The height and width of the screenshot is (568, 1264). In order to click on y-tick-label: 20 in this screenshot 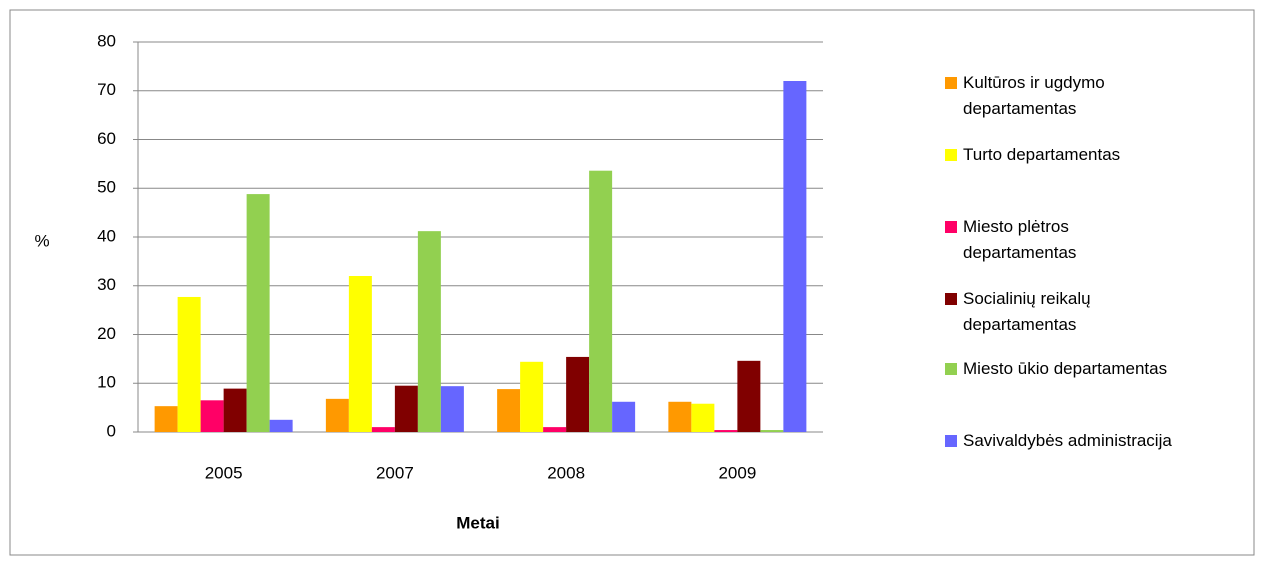, I will do `click(106, 333)`.